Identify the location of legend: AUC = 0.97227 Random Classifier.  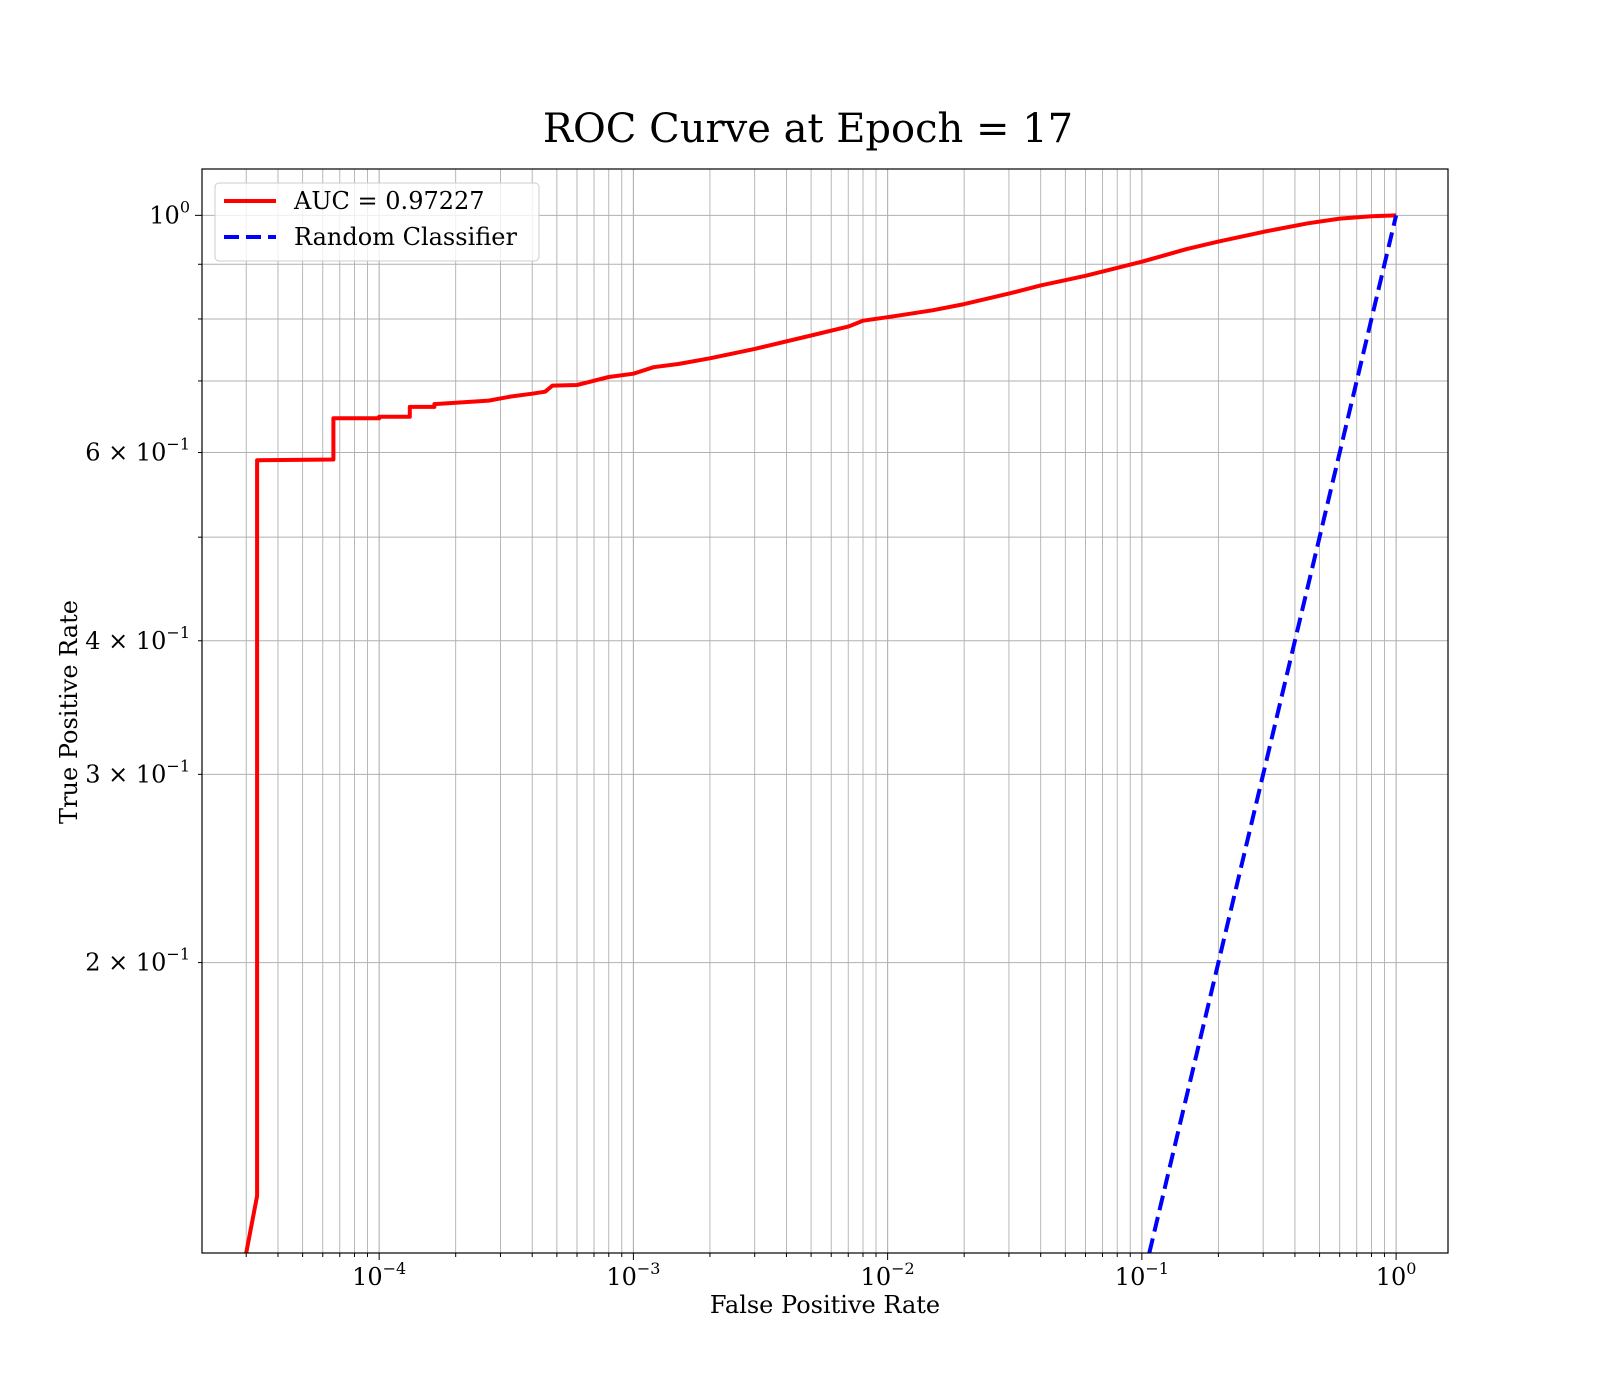
(377, 222).